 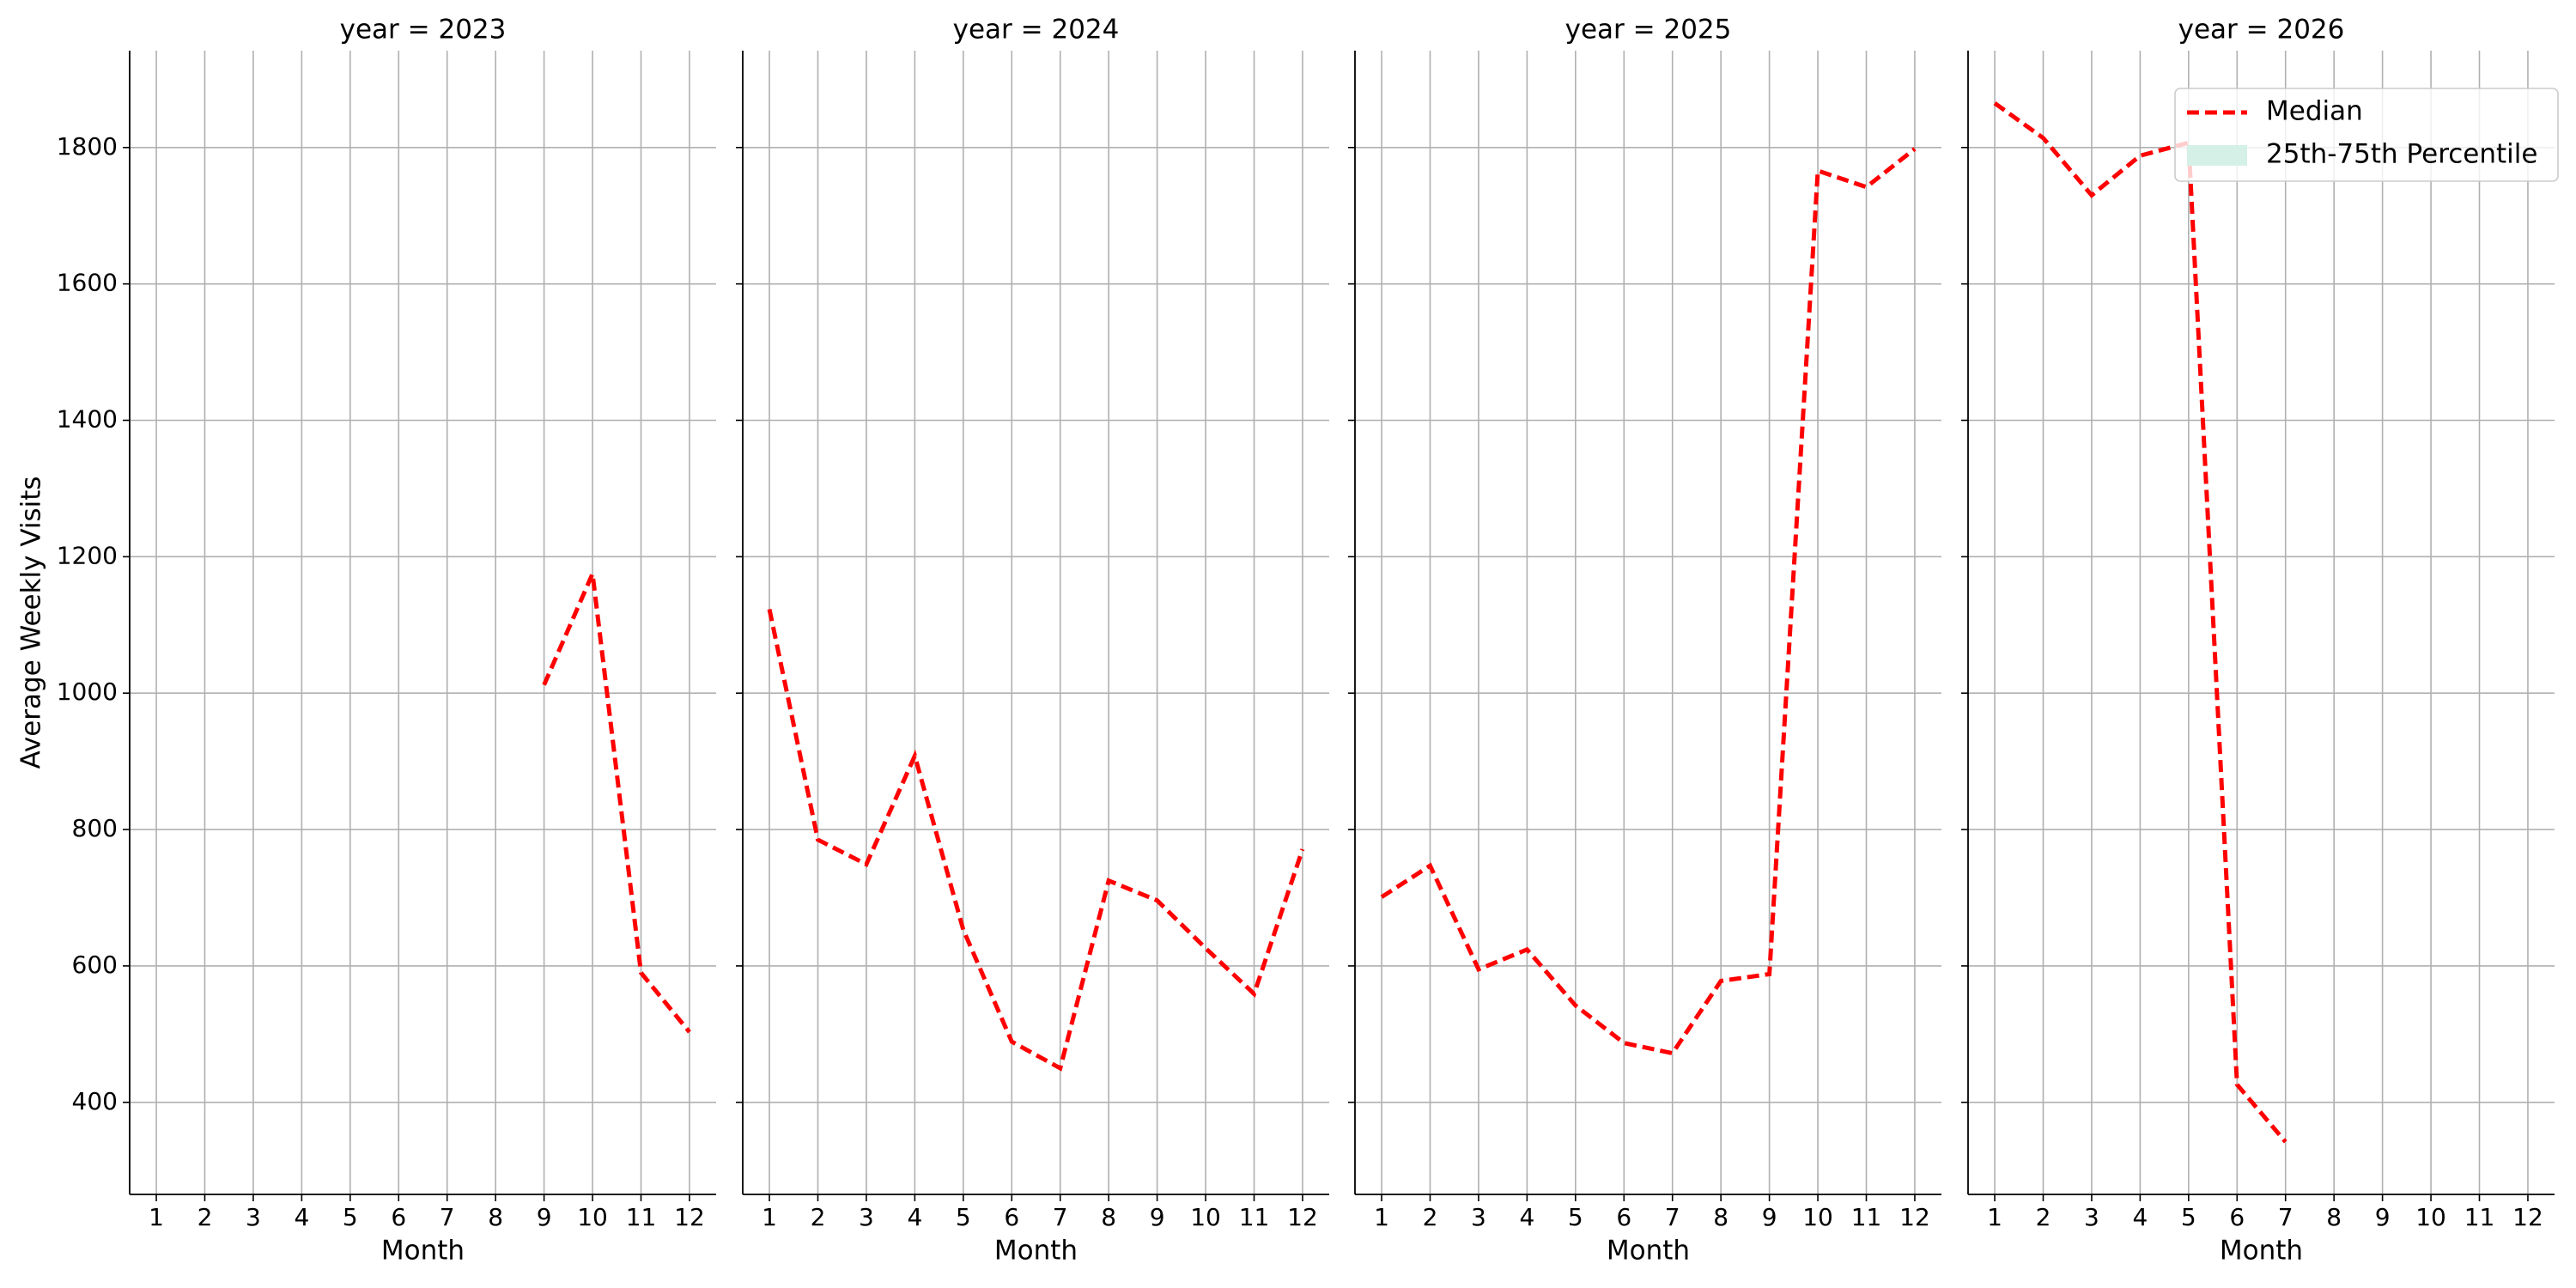 I want to click on y-axis-label: Average Weekly Visits, so click(x=32, y=622).